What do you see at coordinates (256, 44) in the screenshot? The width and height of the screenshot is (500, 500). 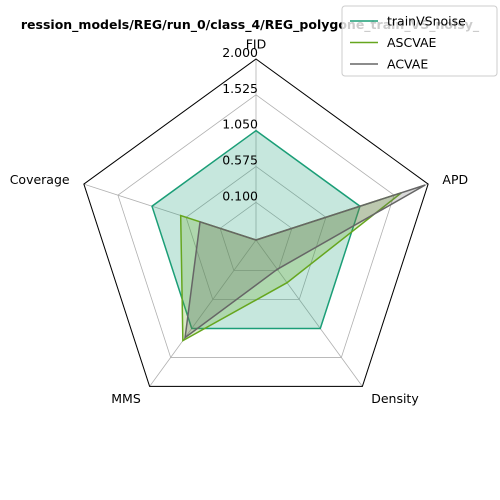 I see `axis-label-fid: FID` at bounding box center [256, 44].